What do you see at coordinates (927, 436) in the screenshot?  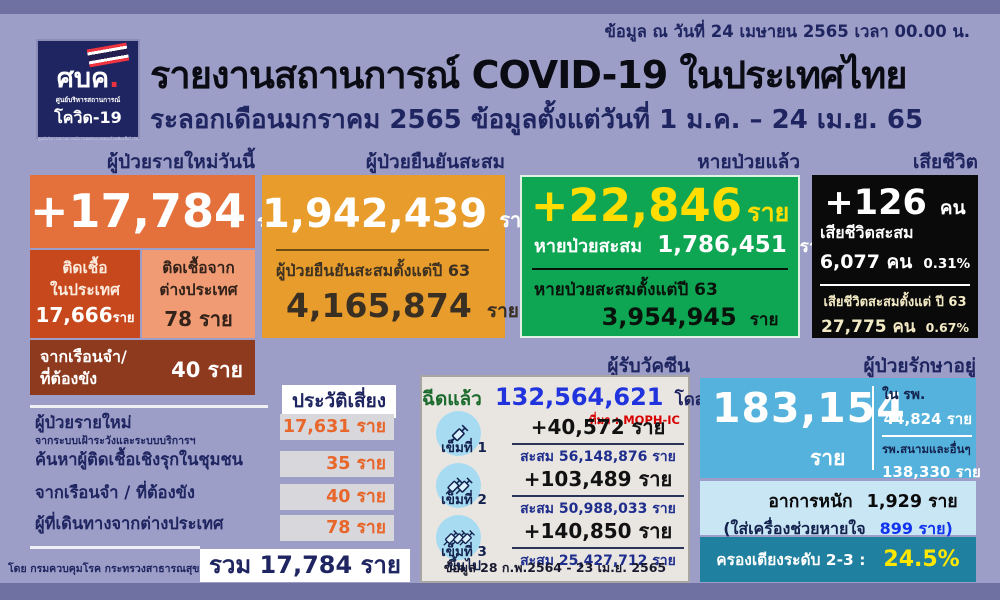 I see `treating-breakdown-divider` at bounding box center [927, 436].